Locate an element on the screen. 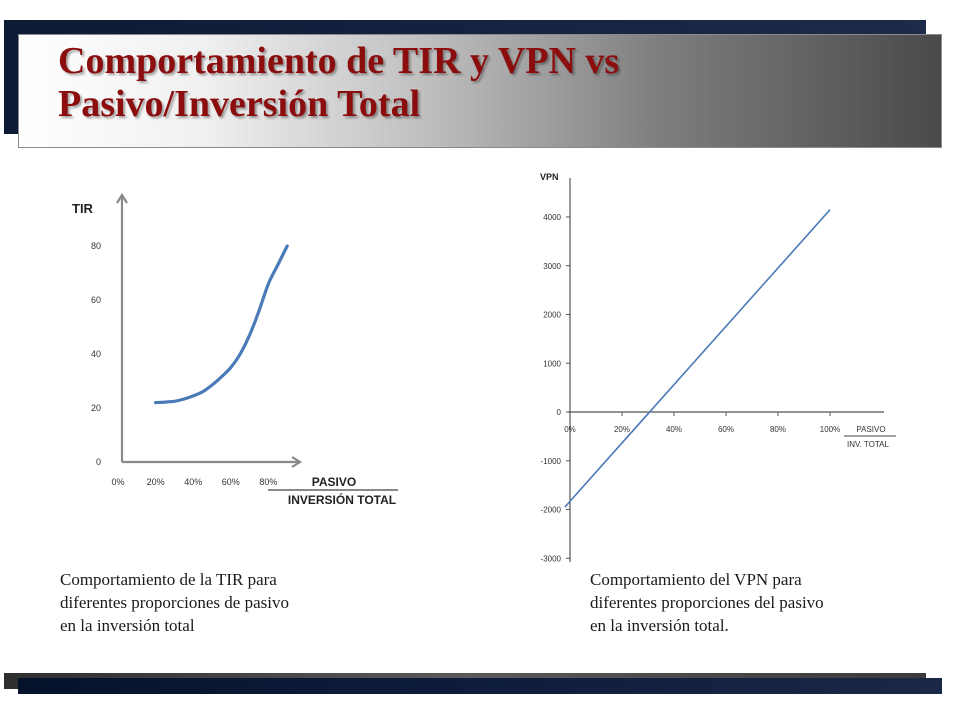 Image resolution: width=960 pixels, height=720 pixels. vpn-y-tick-label: -1000 is located at coordinates (551, 461).